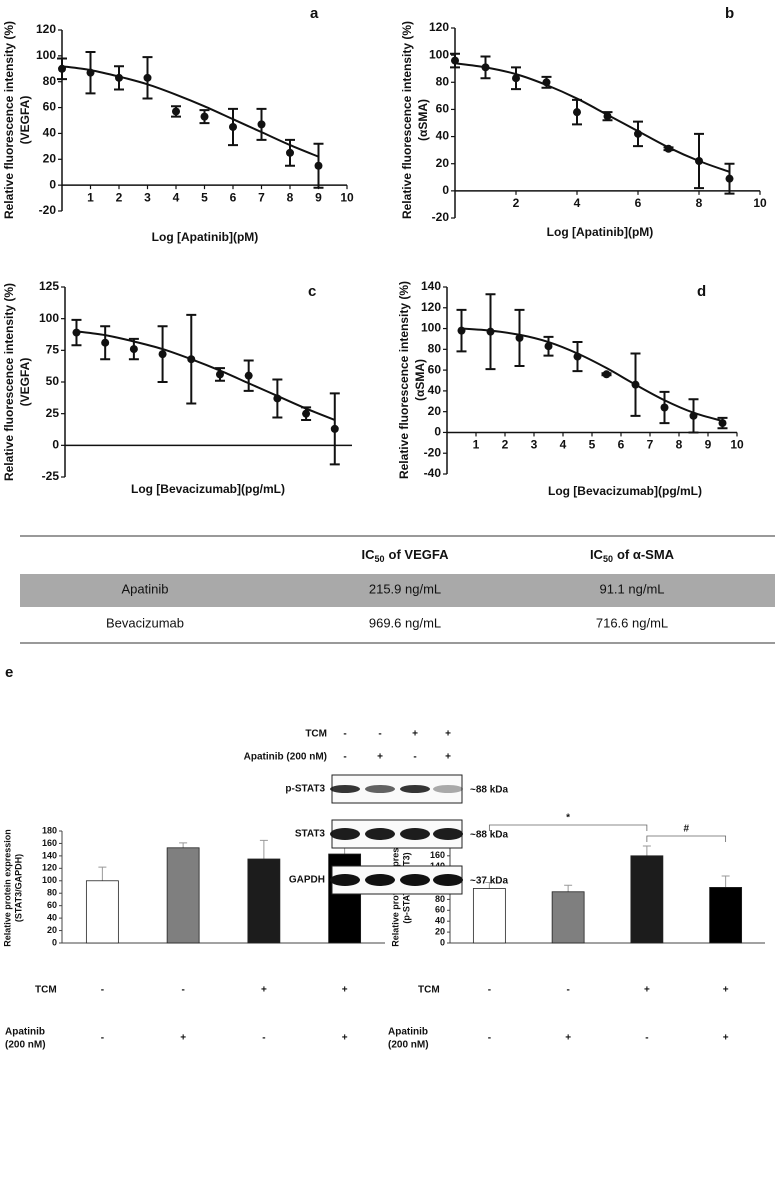  I want to click on y-axis-label: (STAT3/GAPDH), so click(18, 888).